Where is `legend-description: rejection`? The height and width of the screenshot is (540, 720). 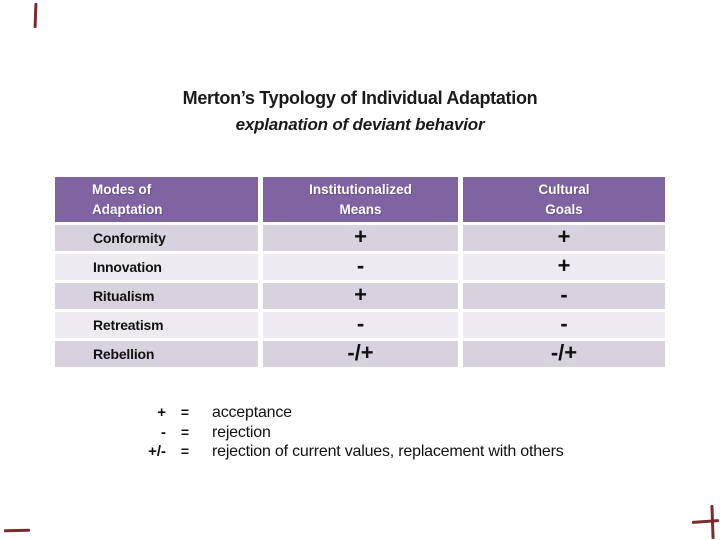
legend-description: rejection is located at coordinates (241, 432).